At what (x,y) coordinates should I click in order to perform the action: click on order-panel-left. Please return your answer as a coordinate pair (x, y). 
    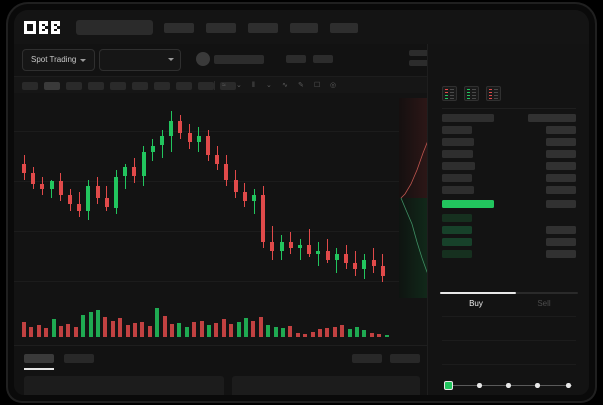
    Looking at the image, I should click on (124, 385).